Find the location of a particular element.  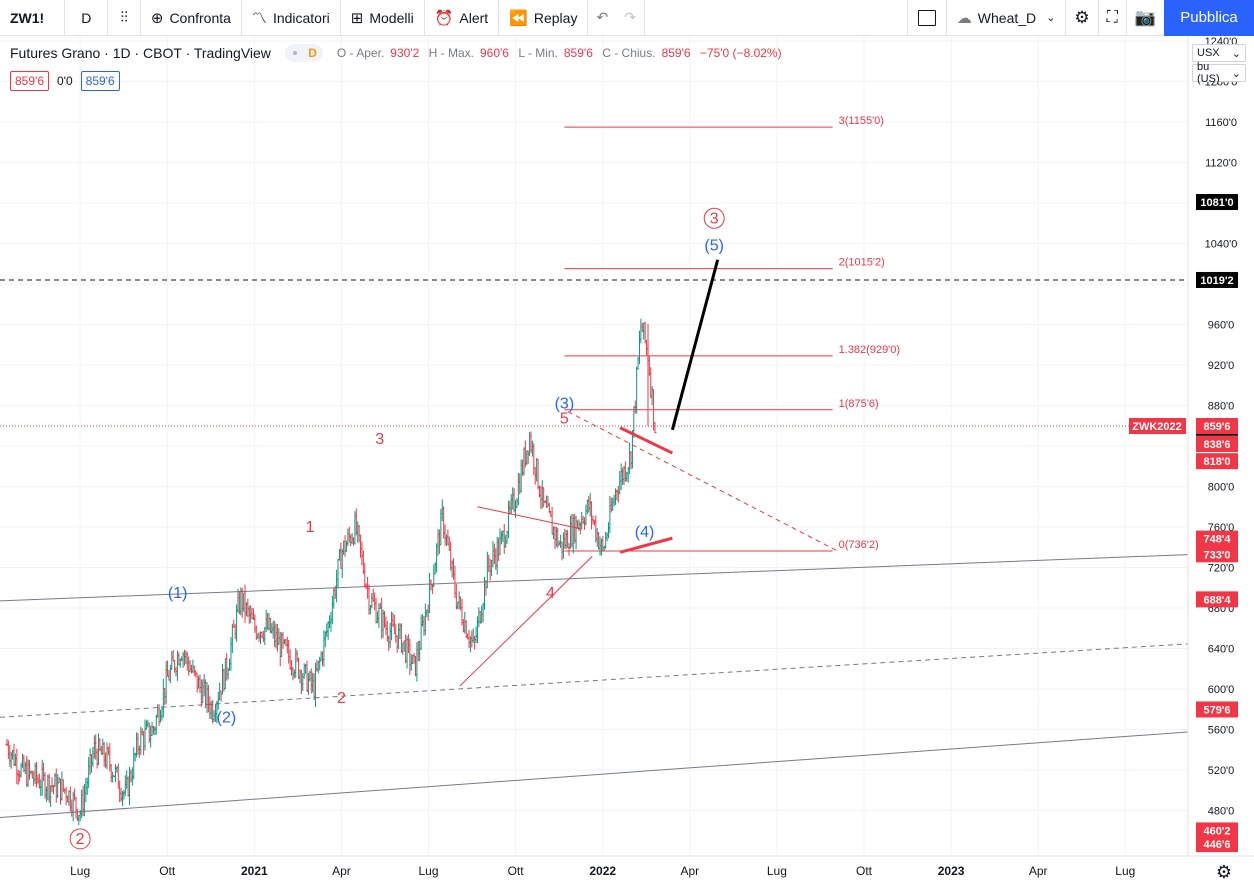

redo-icon: ↷ is located at coordinates (630, 17).